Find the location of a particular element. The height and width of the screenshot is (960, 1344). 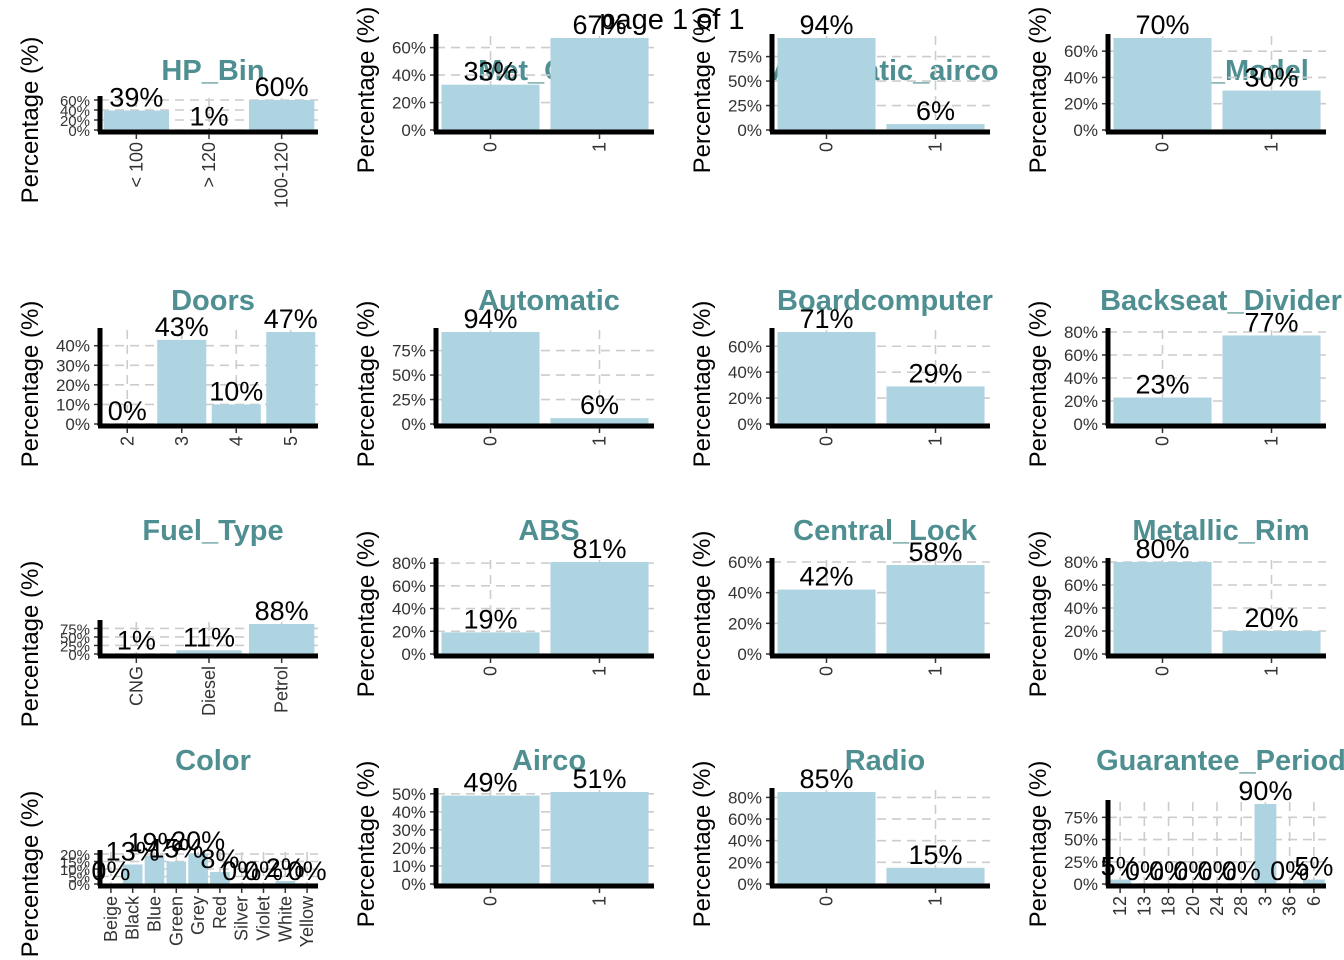

data-label: 1% is located at coordinates (136, 641).